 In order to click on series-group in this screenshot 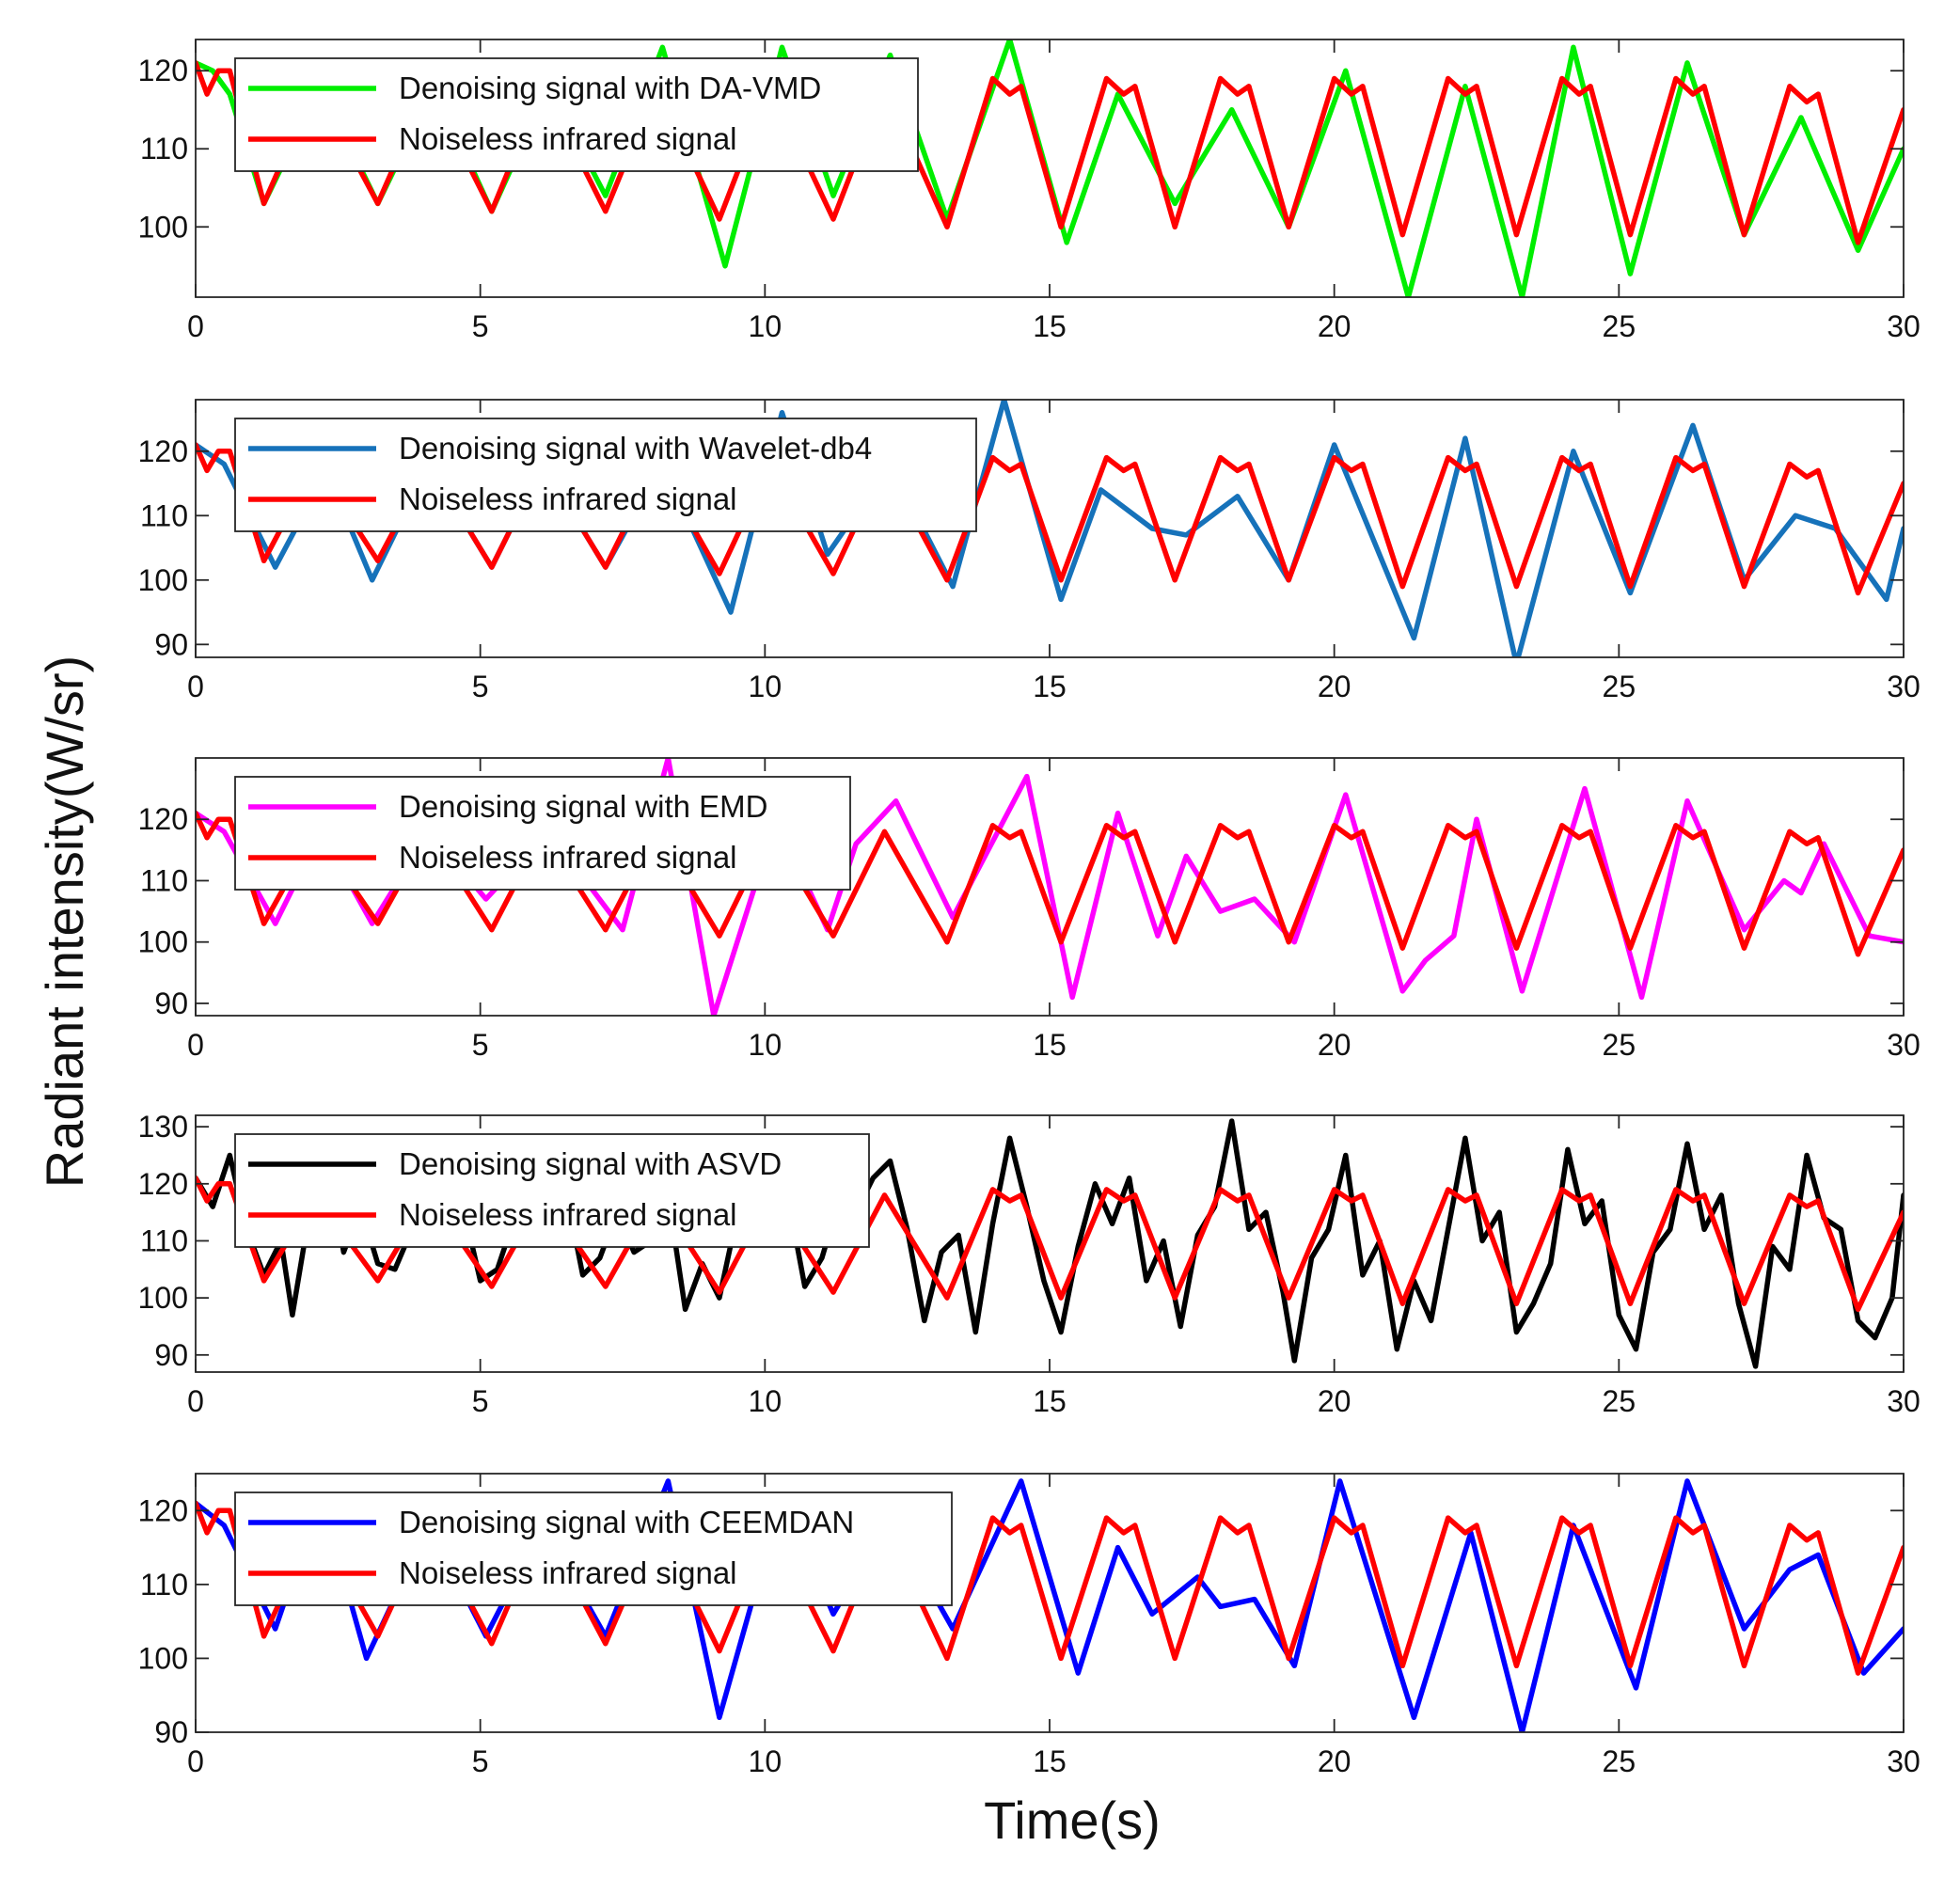, I will do `click(1050, 1243)`.